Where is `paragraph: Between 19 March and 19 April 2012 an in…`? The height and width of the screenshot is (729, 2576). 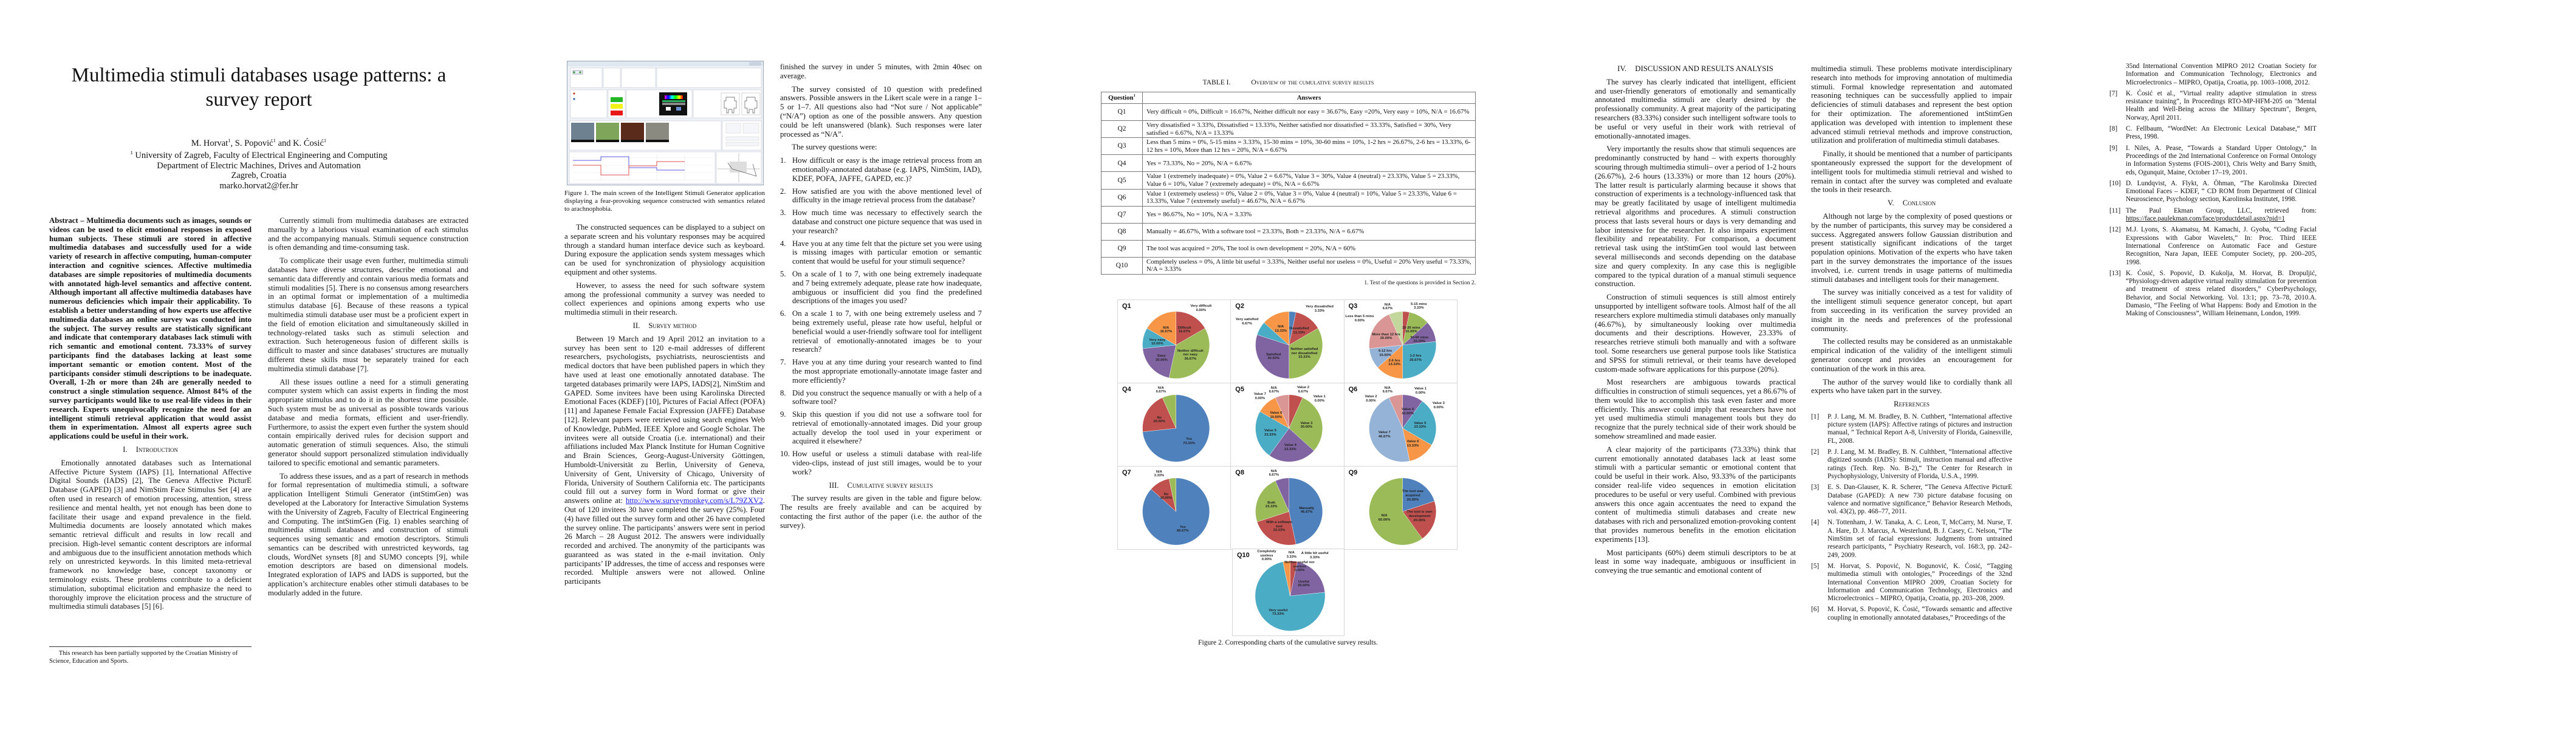 paragraph: Between 19 March and 19 April 2012 an in… is located at coordinates (664, 461).